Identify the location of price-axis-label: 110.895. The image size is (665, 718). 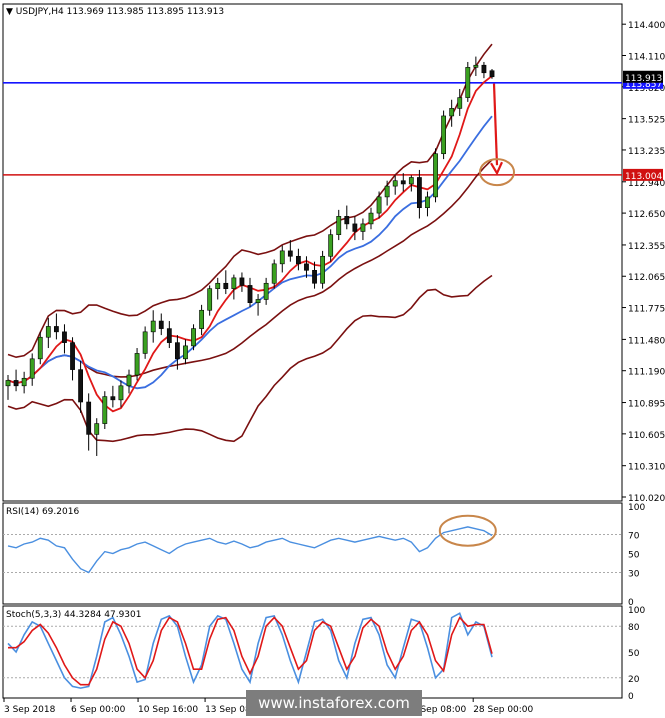
(646, 405).